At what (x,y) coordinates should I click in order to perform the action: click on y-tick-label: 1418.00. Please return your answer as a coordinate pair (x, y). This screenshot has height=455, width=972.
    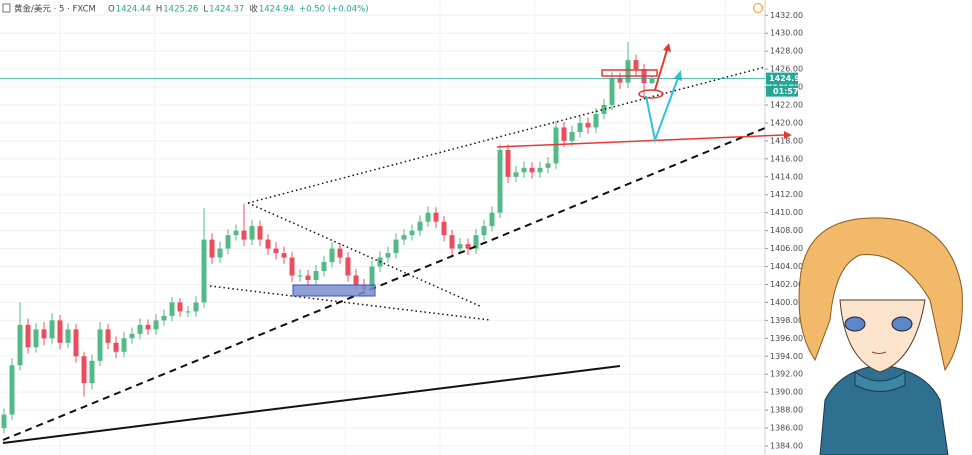
    Looking at the image, I should click on (786, 140).